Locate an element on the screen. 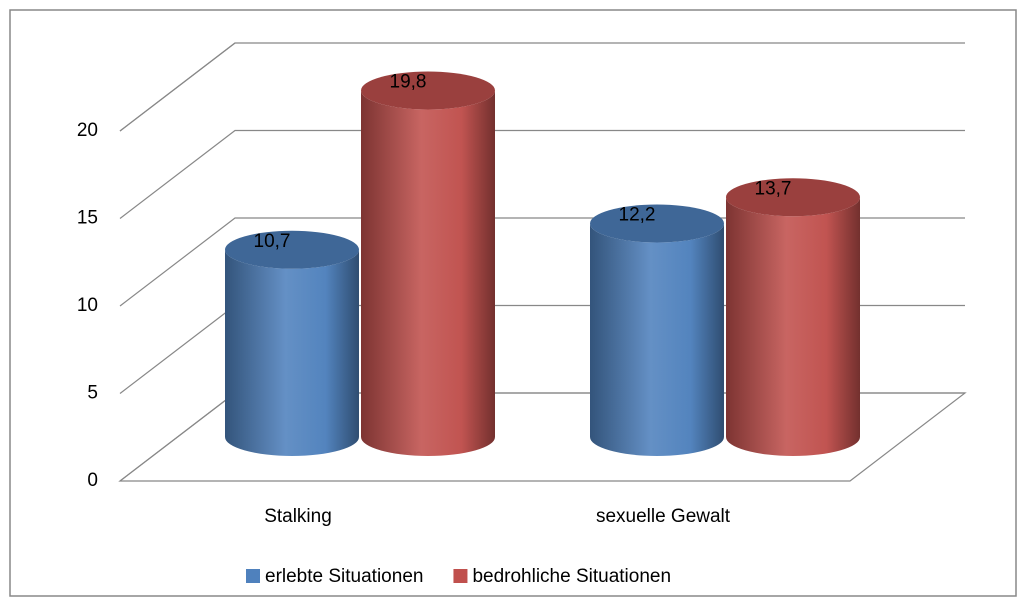  y-tick-label: 5 is located at coordinates (92, 393).